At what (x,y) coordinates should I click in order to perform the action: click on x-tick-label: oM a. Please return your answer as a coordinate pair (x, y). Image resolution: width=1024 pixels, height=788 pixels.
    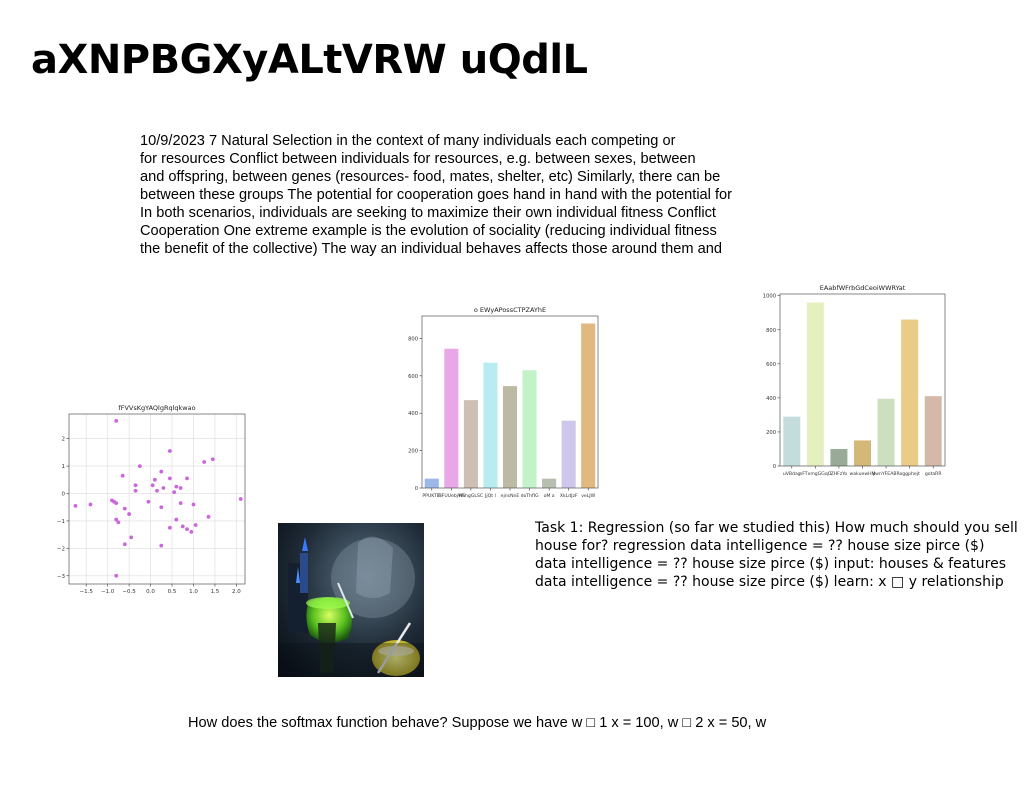
    Looking at the image, I should click on (549, 496).